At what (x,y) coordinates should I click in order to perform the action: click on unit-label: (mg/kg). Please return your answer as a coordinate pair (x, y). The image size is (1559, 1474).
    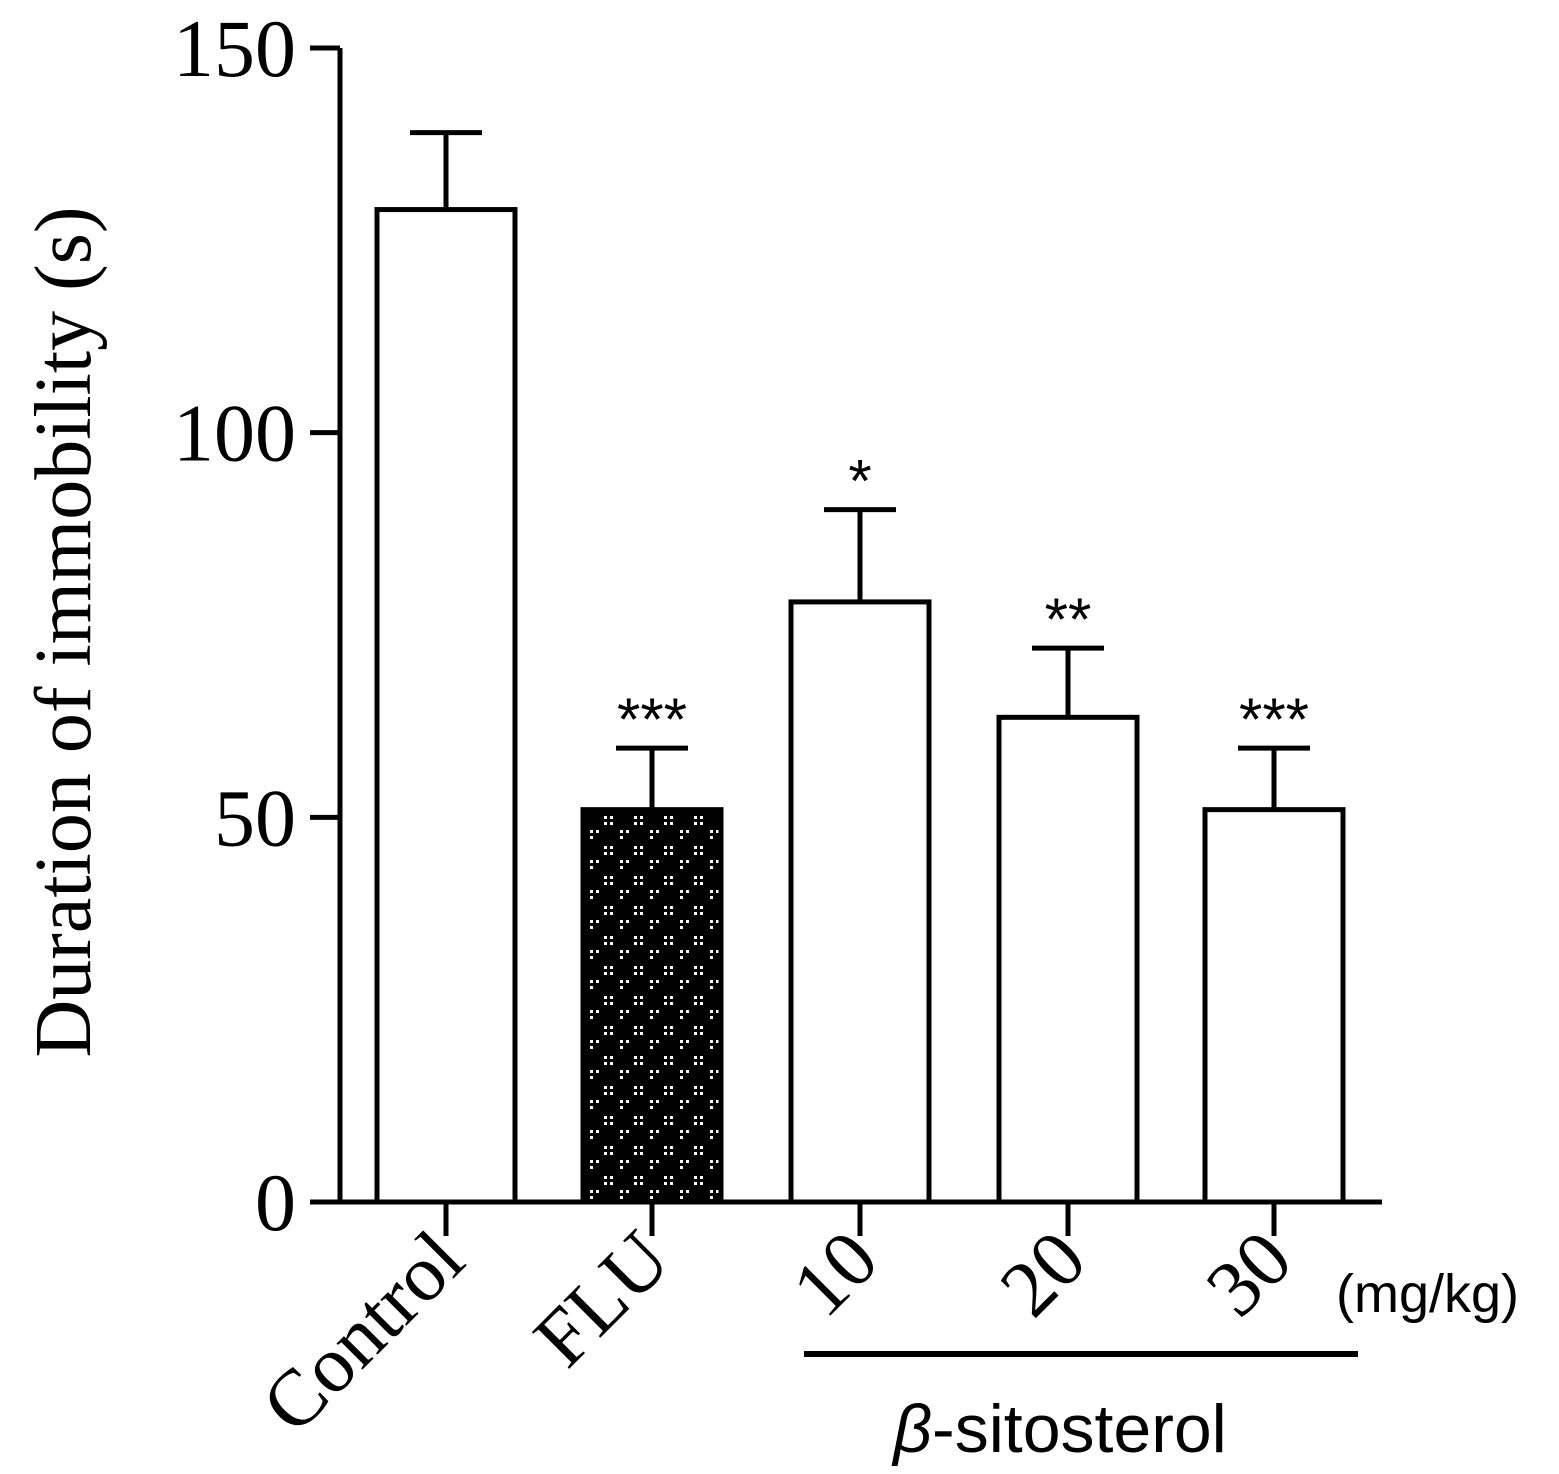
    Looking at the image, I should click on (1427, 1294).